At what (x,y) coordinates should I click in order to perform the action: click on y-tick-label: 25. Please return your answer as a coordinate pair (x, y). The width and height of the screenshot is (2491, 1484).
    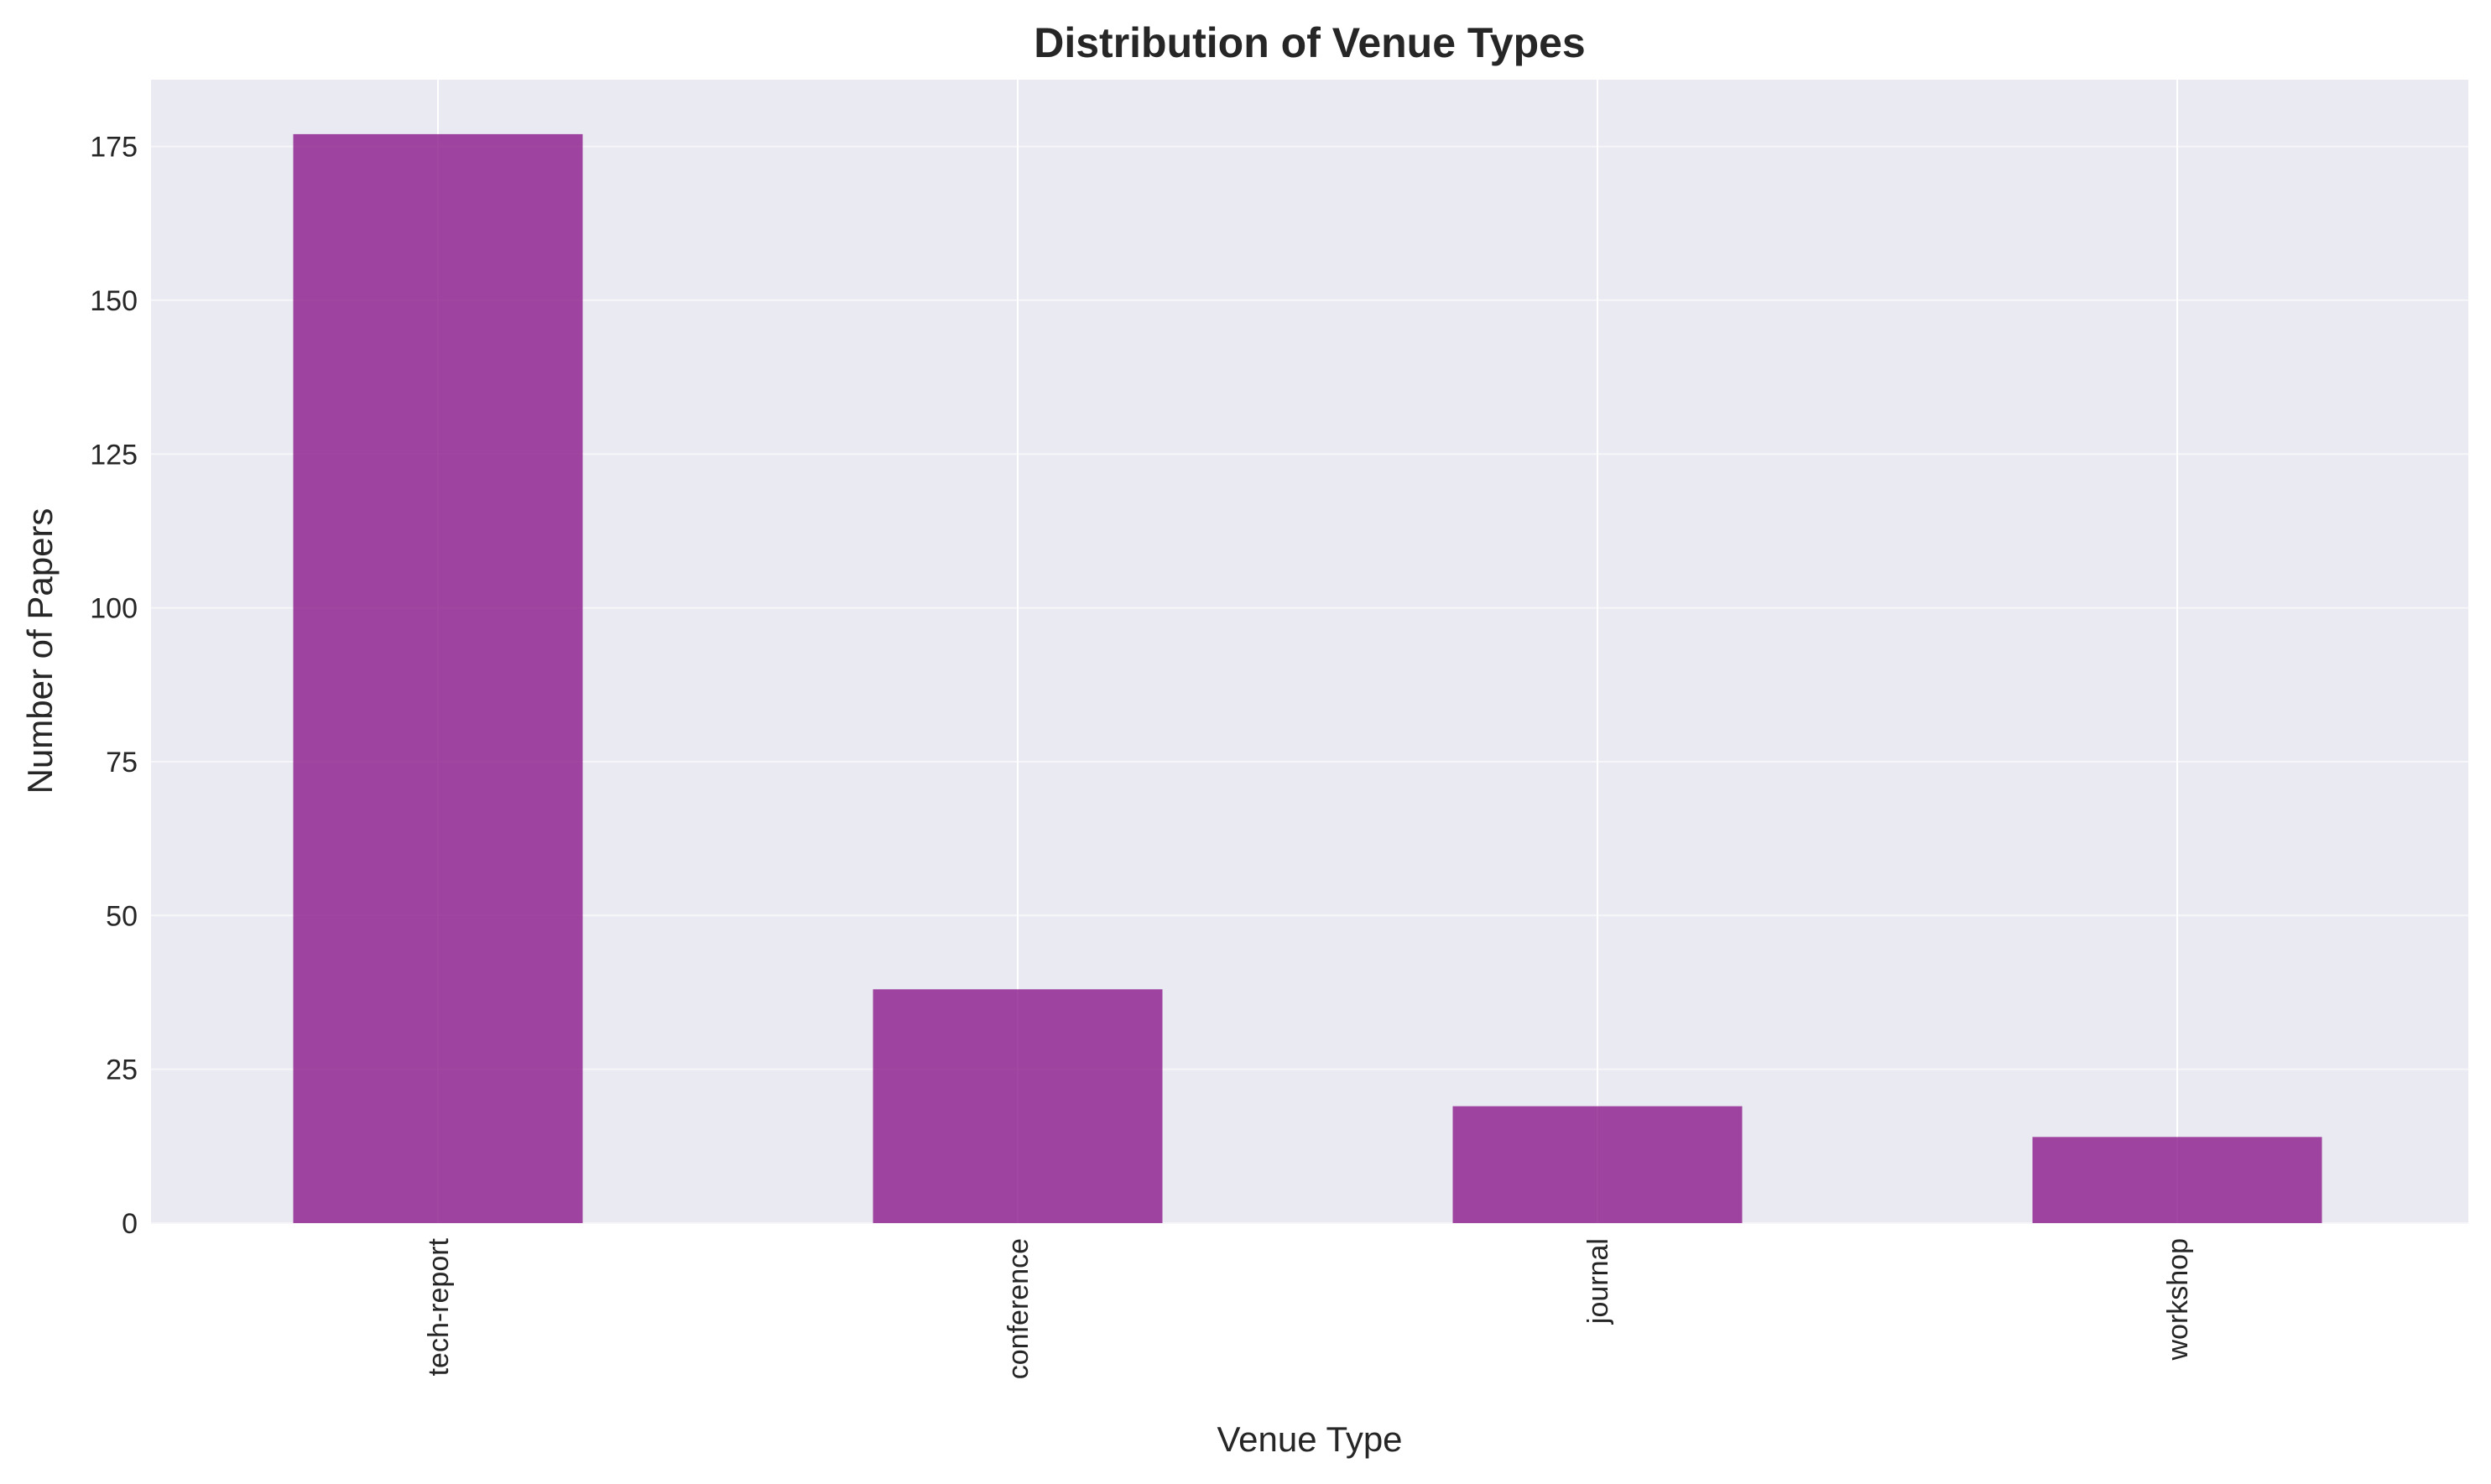
    Looking at the image, I should click on (122, 1070).